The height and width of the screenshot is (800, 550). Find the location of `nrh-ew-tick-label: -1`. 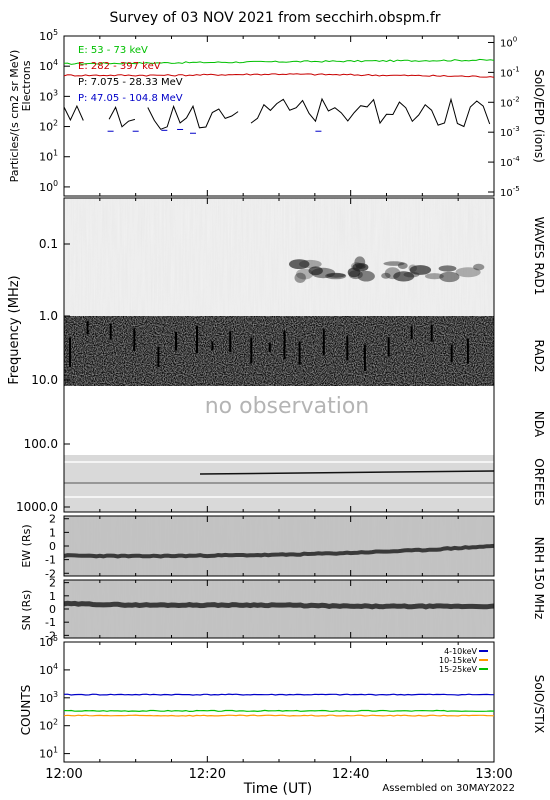

nrh-ew-tick-label: -1 is located at coordinates (50, 560).